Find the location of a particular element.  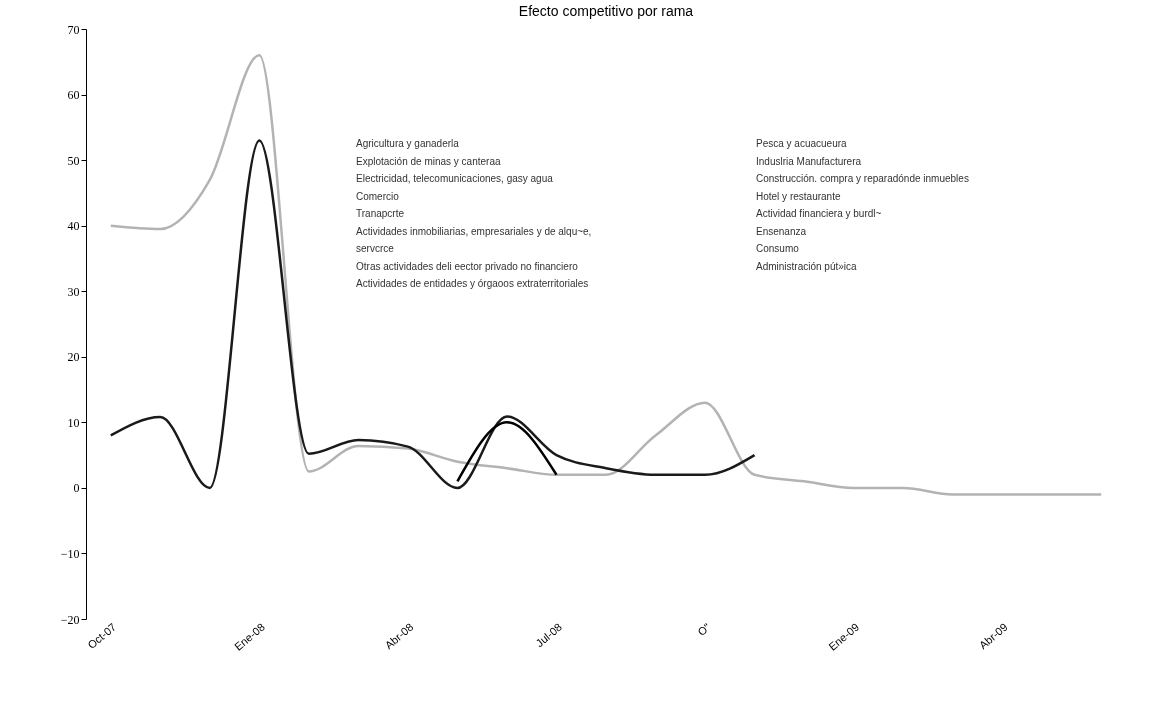

y-tick-label: 20 is located at coordinates (73, 357).